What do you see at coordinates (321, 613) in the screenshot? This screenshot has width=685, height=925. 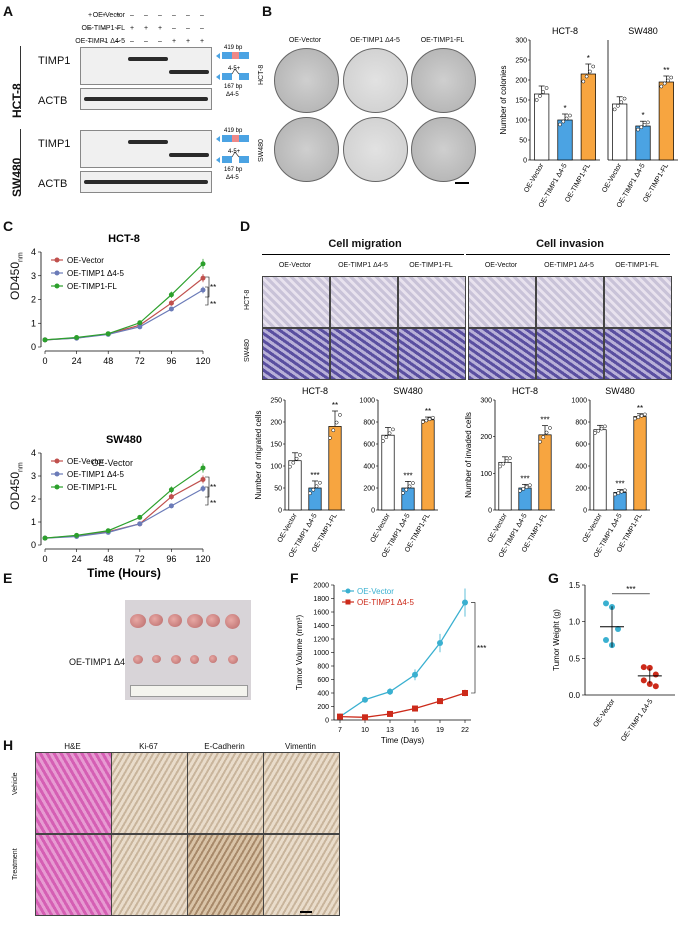 I see `y-tick-label: 1600` at bounding box center [321, 613].